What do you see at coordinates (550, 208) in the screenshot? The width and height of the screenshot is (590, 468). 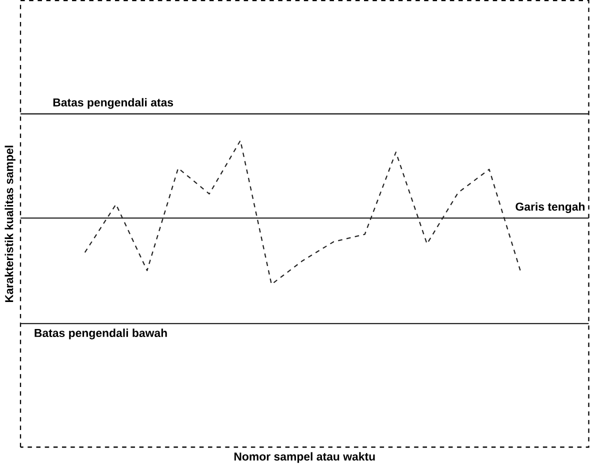 I see `ref-line-label: Garis tengah` at bounding box center [550, 208].